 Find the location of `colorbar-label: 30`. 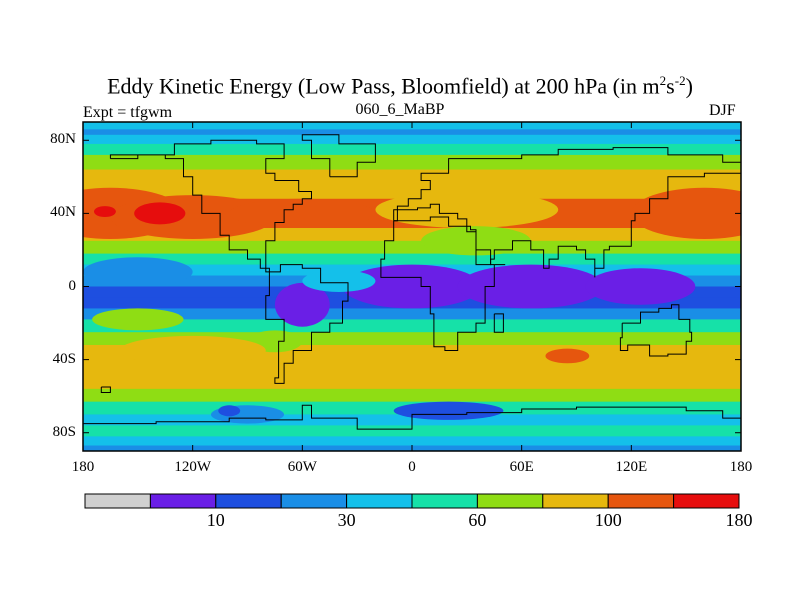

colorbar-label: 30 is located at coordinates (346, 520).